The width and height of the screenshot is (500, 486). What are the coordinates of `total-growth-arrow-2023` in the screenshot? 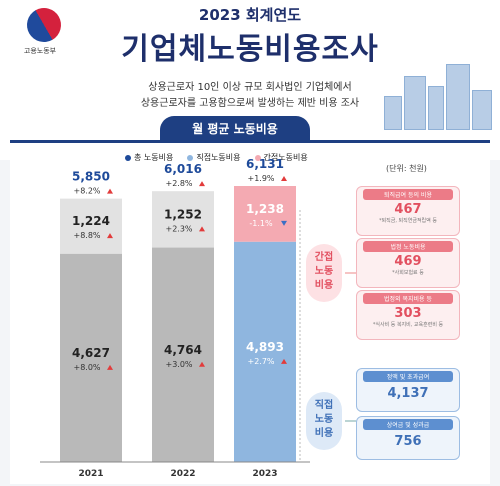 It's located at (284, 178).